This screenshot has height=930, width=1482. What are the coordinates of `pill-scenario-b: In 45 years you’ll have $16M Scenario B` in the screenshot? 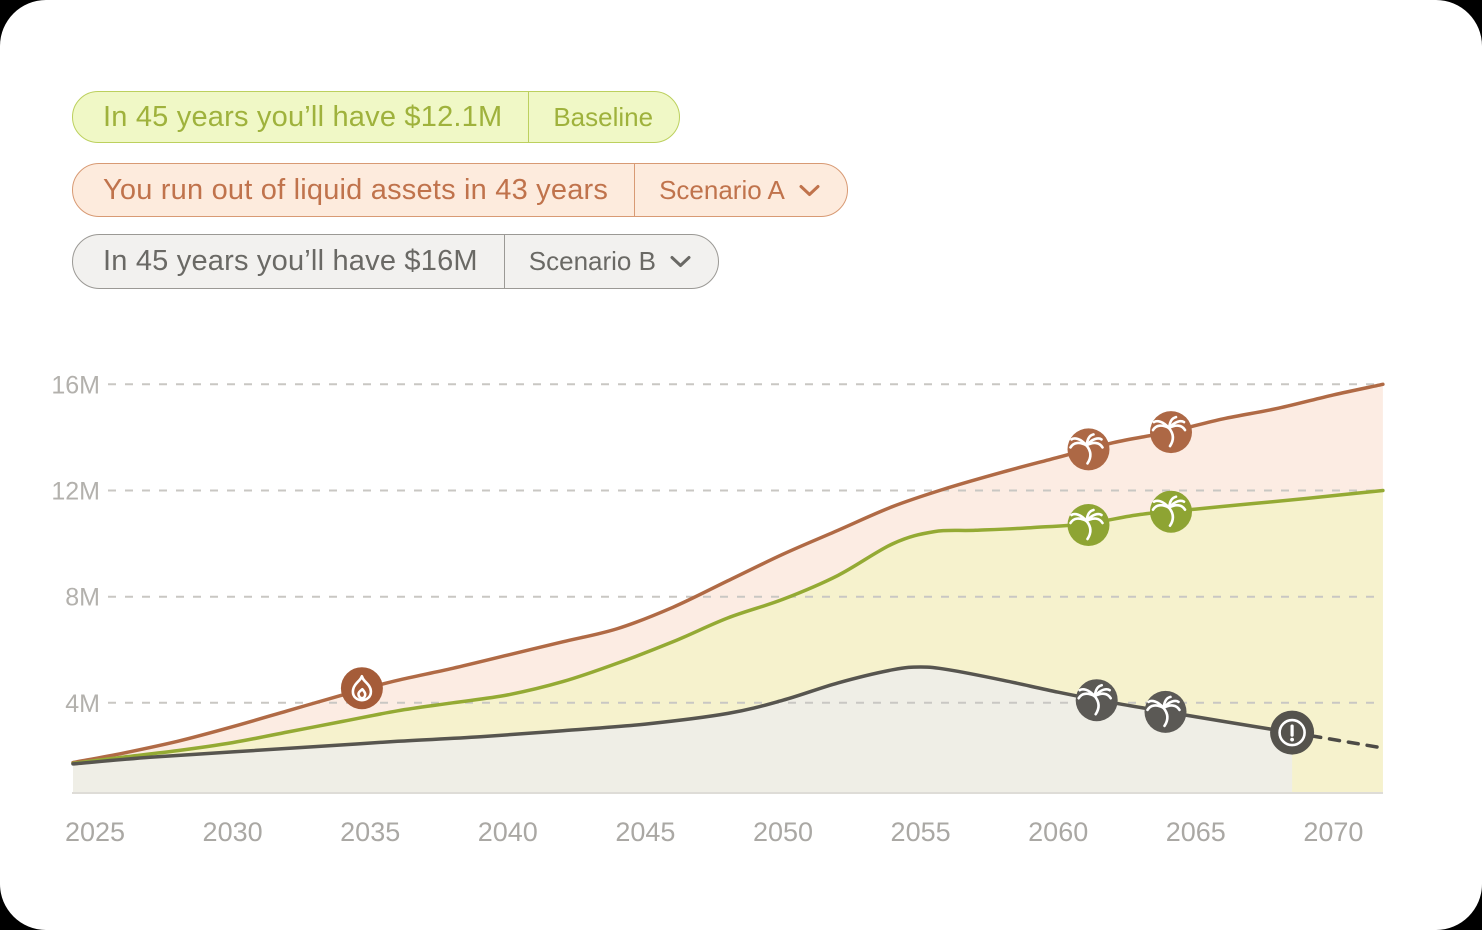 It's located at (395, 261).